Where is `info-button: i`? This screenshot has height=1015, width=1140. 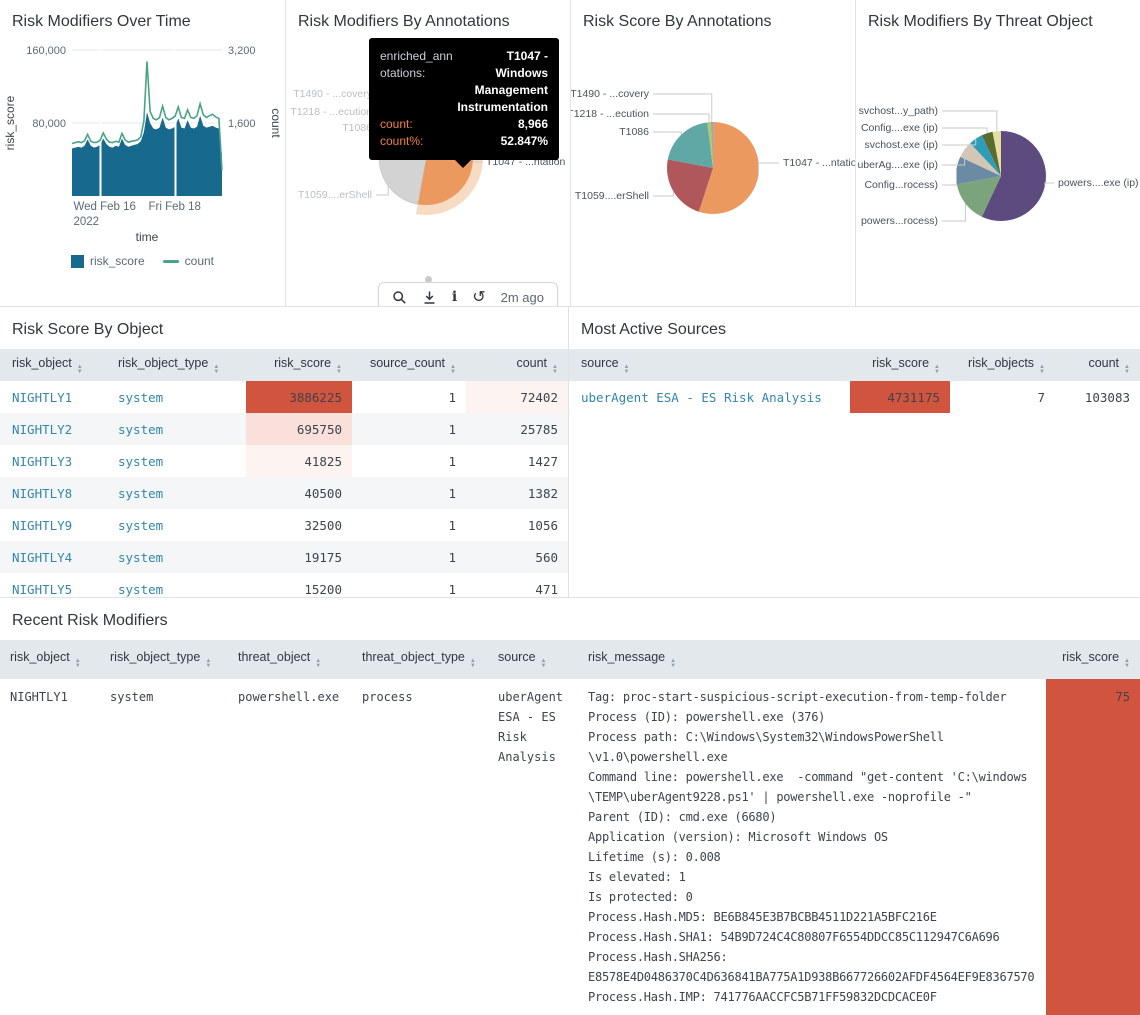
info-button: i is located at coordinates (454, 297).